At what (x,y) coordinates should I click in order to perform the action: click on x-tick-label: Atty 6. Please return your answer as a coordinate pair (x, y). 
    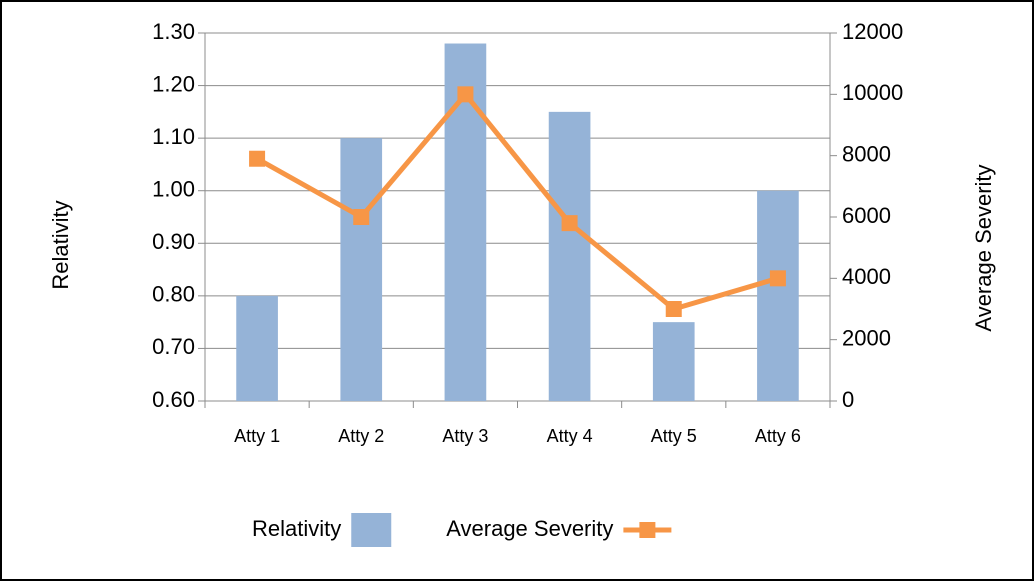
    Looking at the image, I should click on (778, 436).